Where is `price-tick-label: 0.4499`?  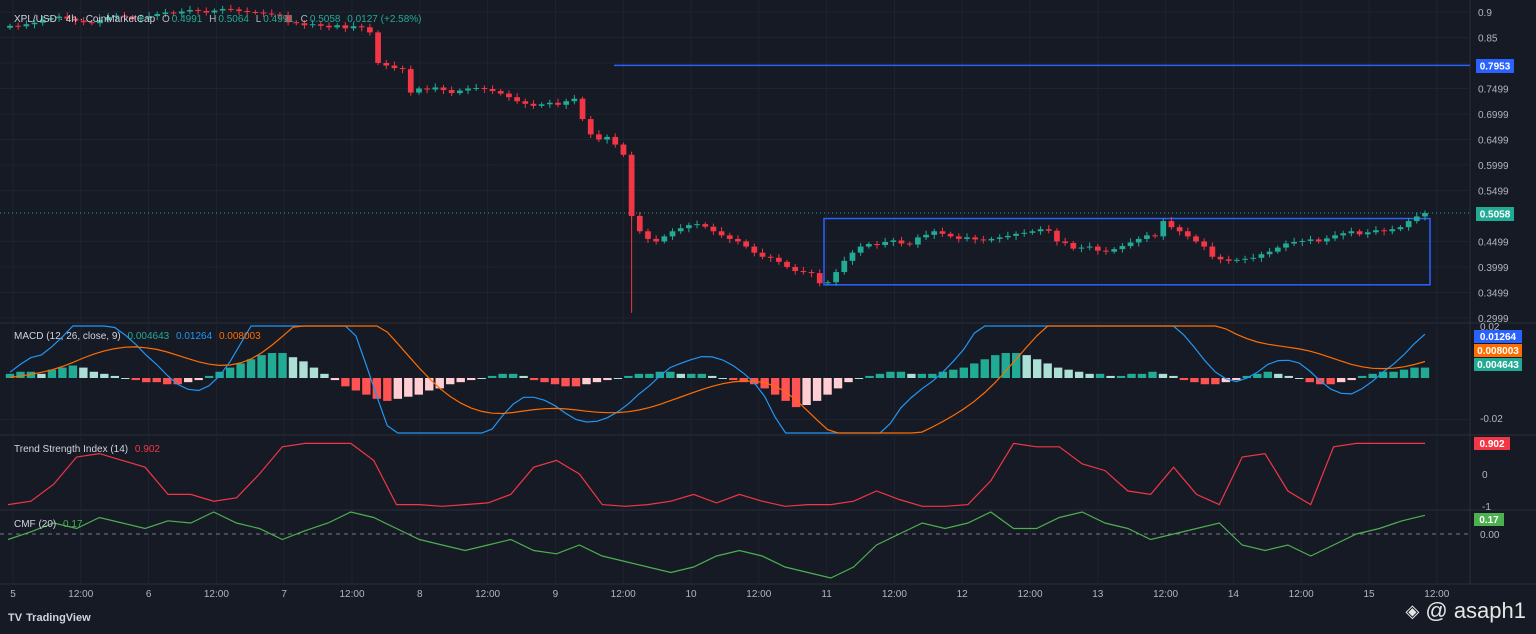 price-tick-label: 0.4499 is located at coordinates (1493, 243).